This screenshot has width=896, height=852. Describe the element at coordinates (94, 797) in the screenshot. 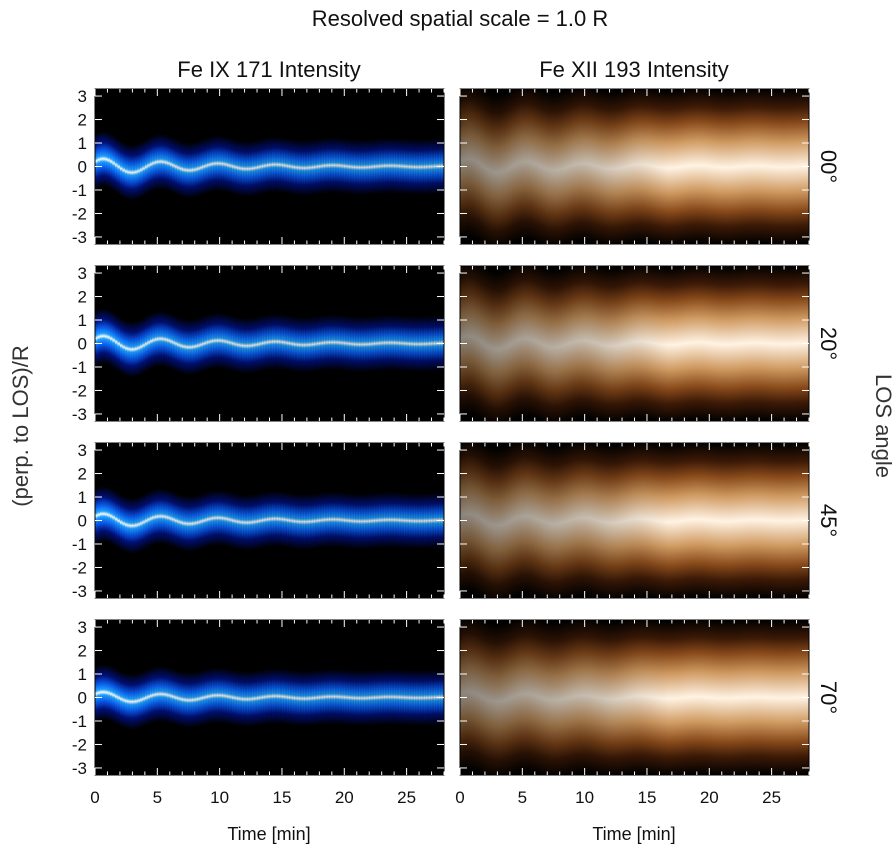

I see `x-tick-label: 0` at that location.